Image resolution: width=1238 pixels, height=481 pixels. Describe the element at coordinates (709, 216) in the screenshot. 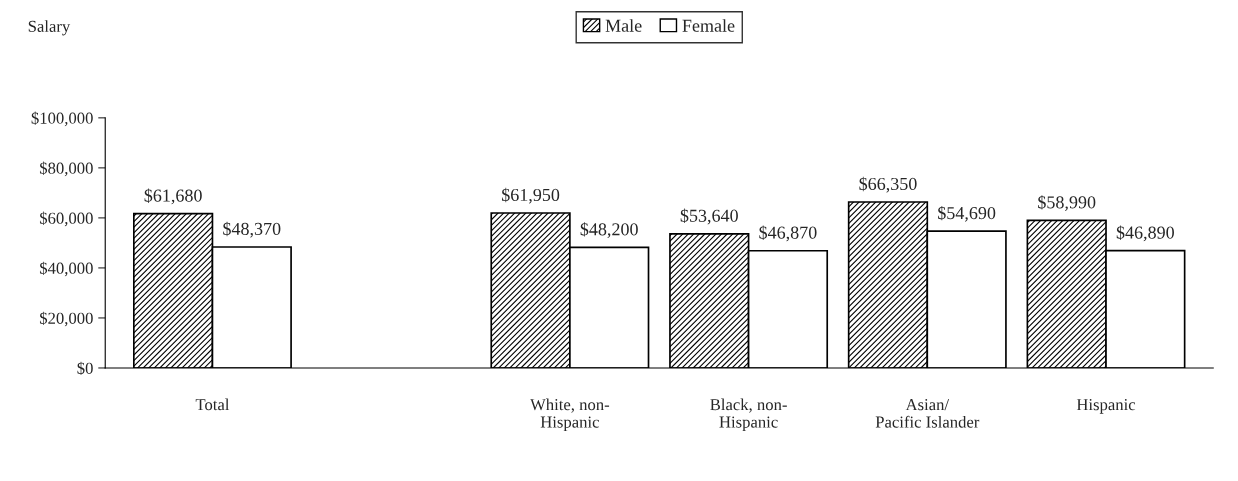

I see `data-label: $53,640` at that location.